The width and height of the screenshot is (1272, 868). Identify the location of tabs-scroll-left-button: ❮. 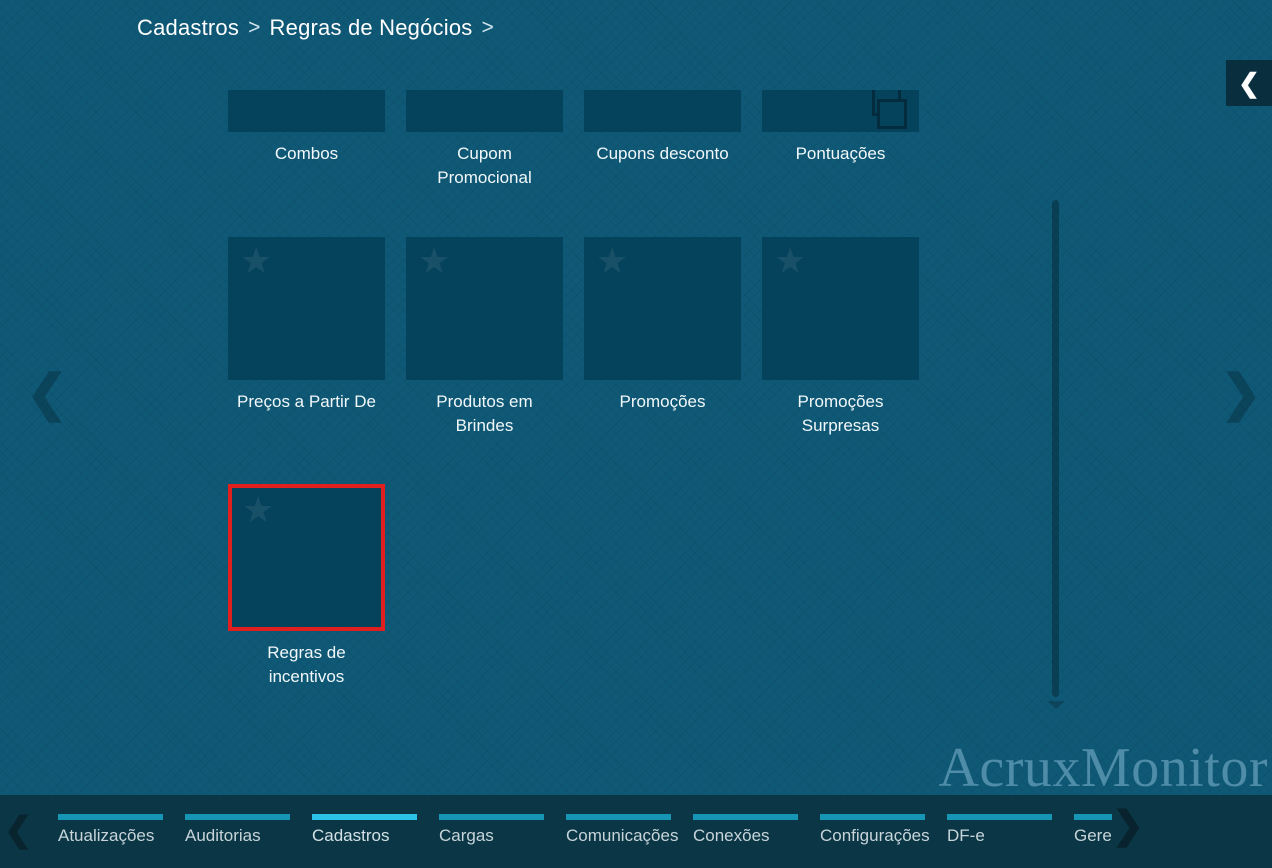
(18, 830).